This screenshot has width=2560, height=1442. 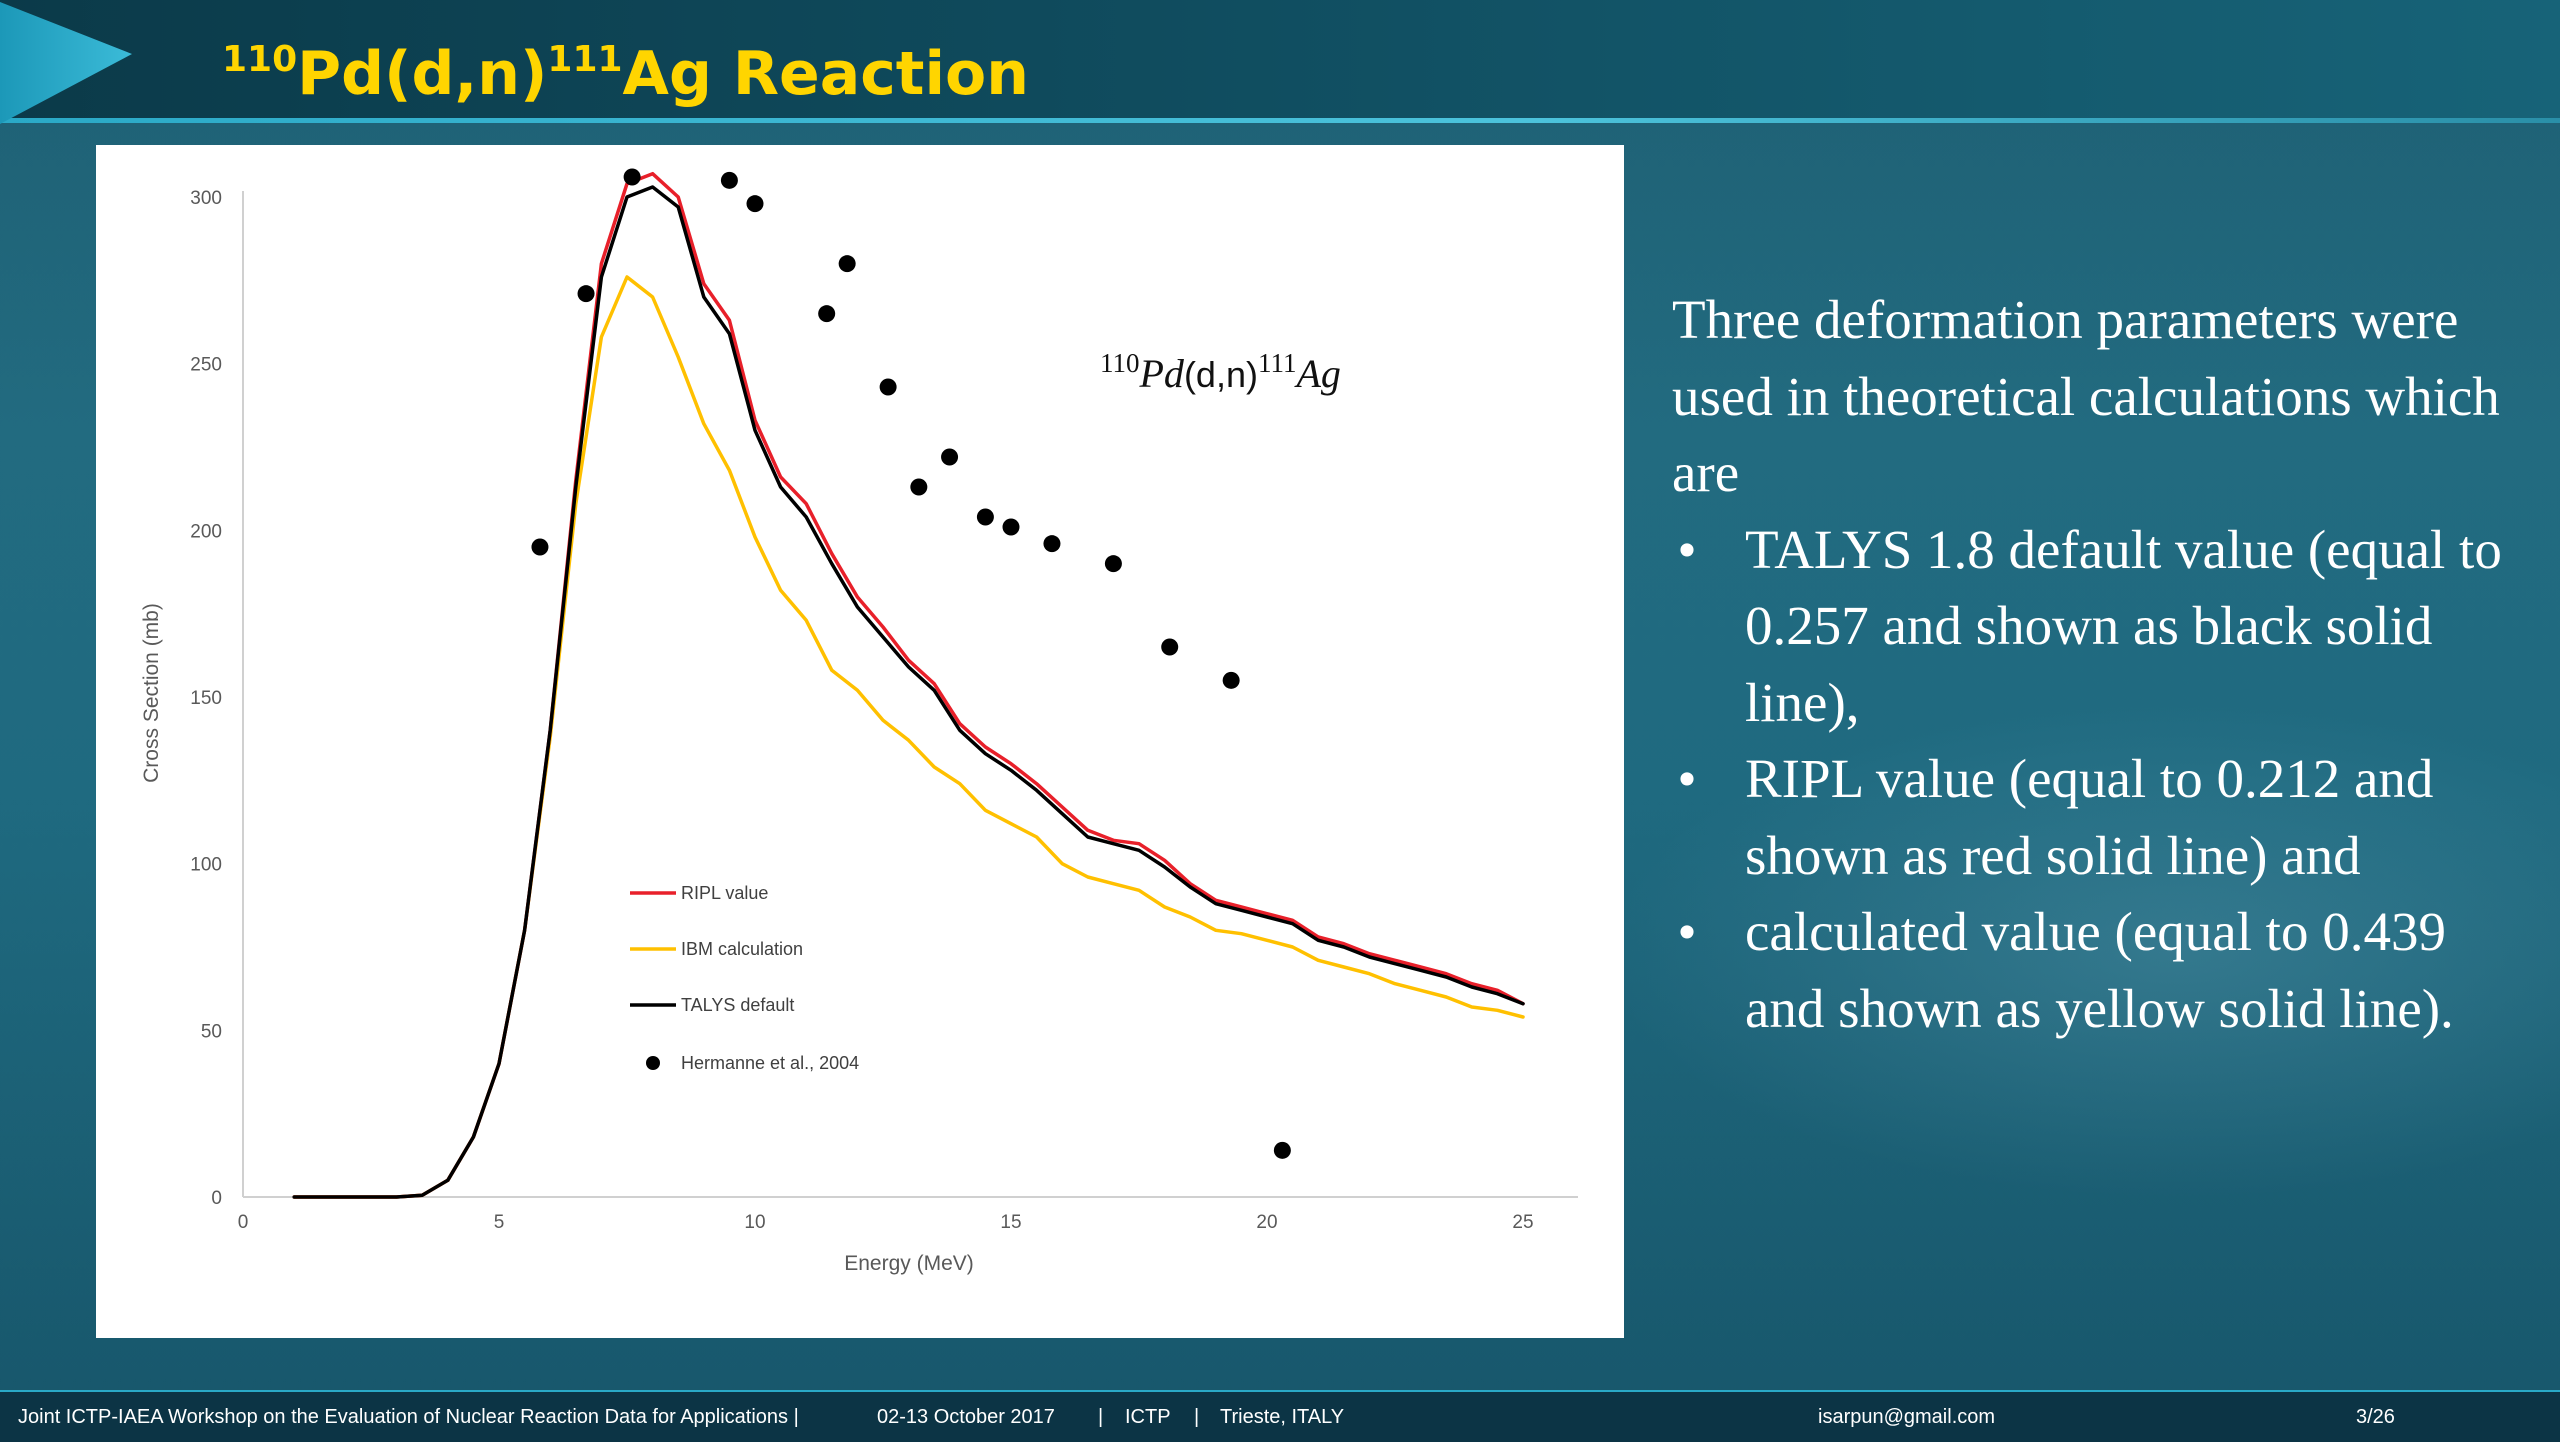 I want to click on x-tick-label: 15, so click(x=1010, y=1222).